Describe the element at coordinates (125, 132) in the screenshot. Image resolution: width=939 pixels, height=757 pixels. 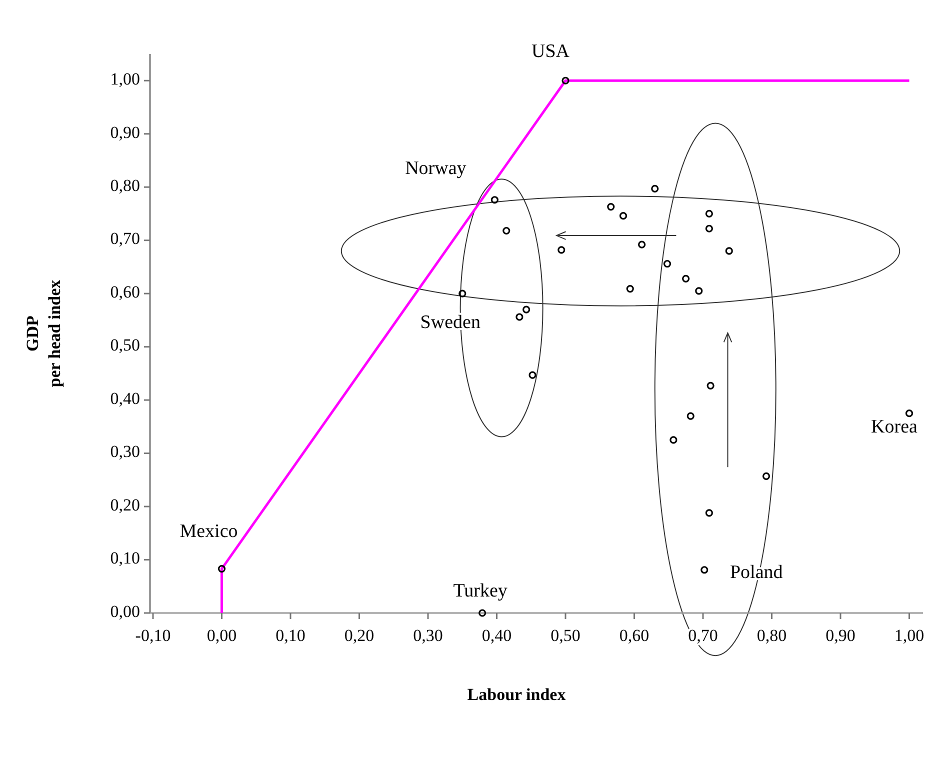
I see `y-tick-label: 0,90` at that location.